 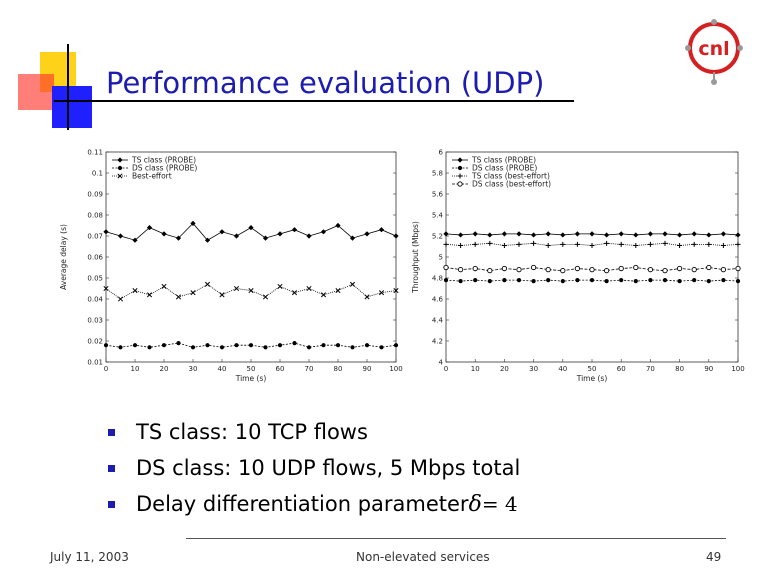 I want to click on delta-symbol: δ, so click(x=475, y=504).